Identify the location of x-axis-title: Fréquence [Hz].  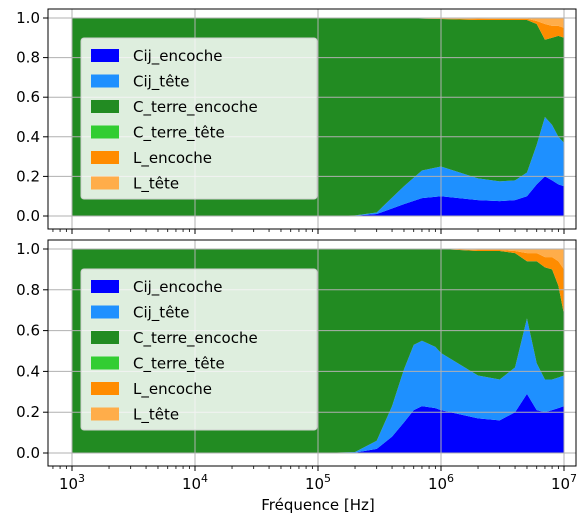
(317, 505).